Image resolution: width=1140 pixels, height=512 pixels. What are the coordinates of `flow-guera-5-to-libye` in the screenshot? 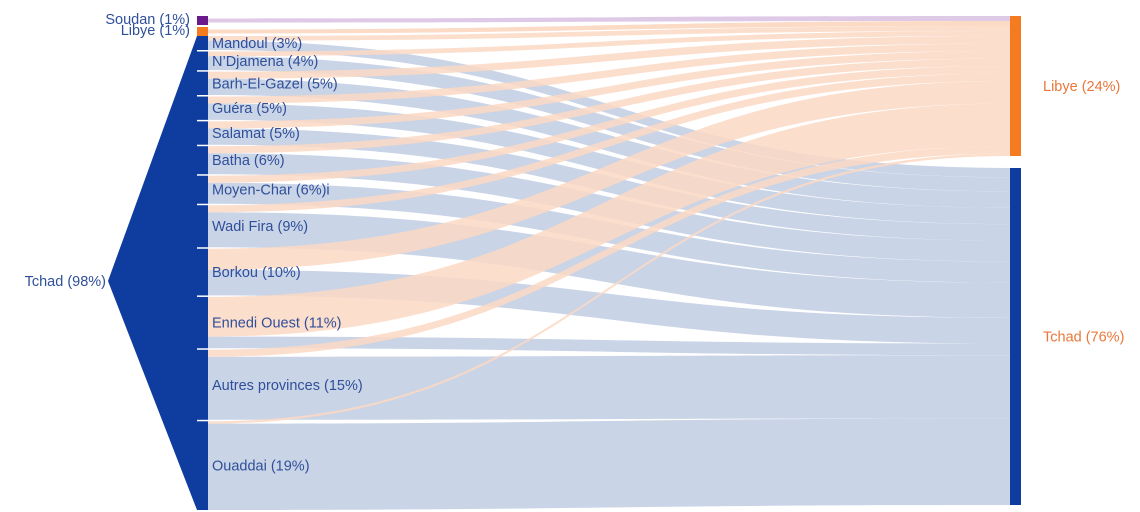 It's located at (609, 73).